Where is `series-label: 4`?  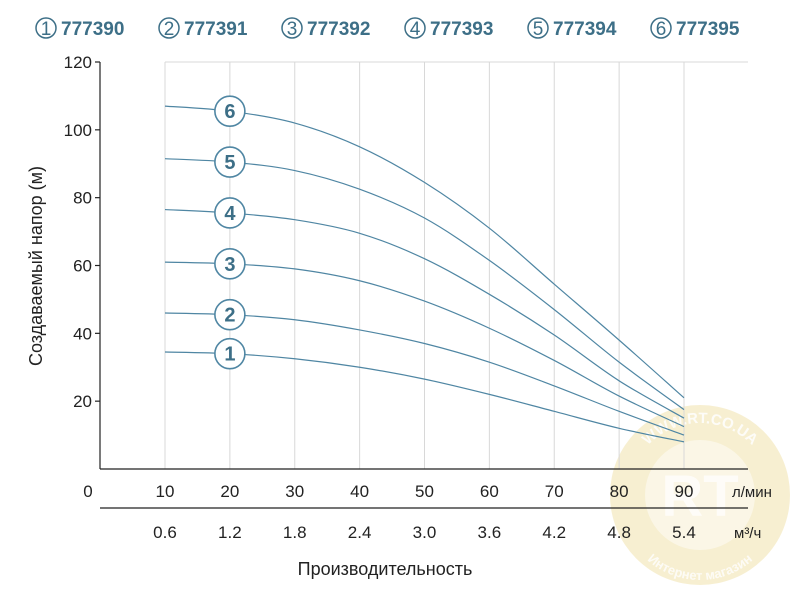
series-label: 4 is located at coordinates (230, 214).